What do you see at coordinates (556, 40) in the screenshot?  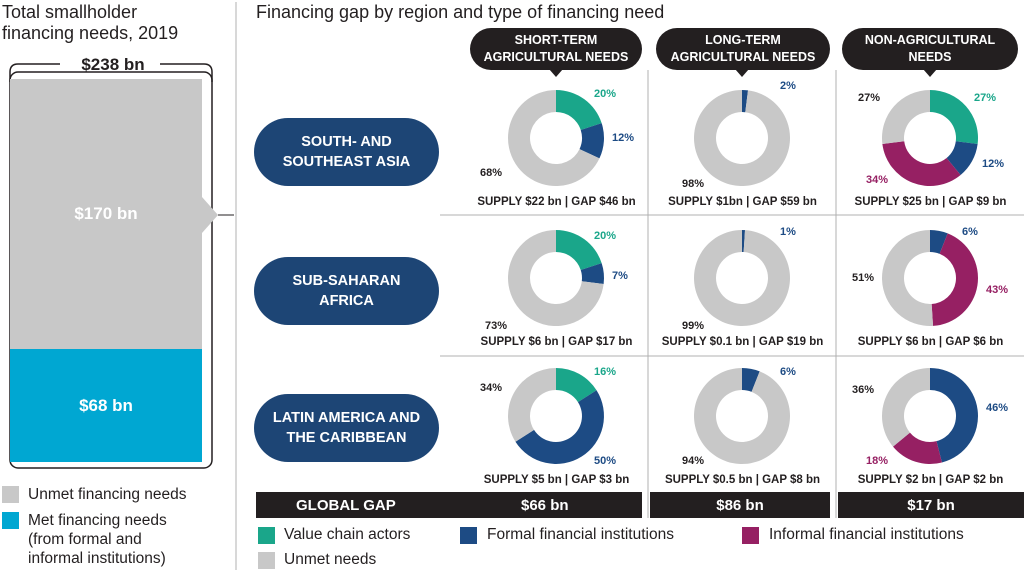 I see `col-header-line1: SHORT-TERM` at bounding box center [556, 40].